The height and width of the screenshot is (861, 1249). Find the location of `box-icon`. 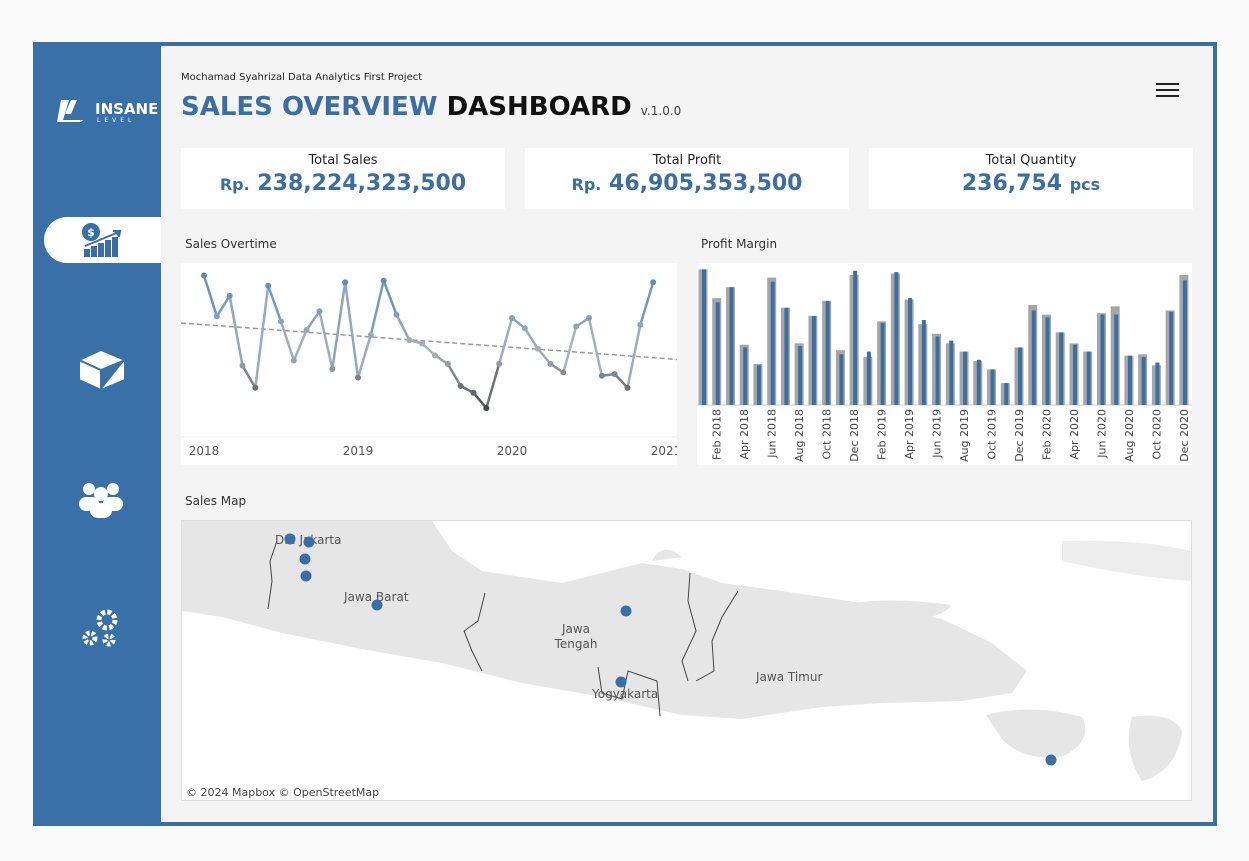

box-icon is located at coordinates (102, 370).